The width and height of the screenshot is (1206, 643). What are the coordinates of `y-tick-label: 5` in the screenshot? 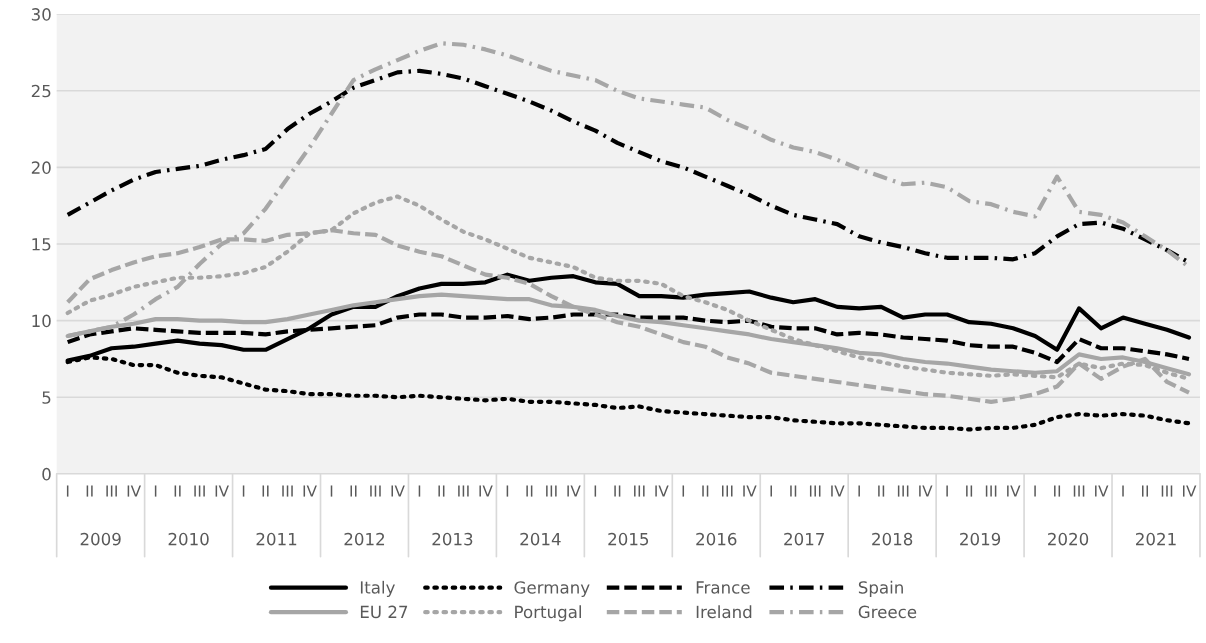 It's located at (46, 397).